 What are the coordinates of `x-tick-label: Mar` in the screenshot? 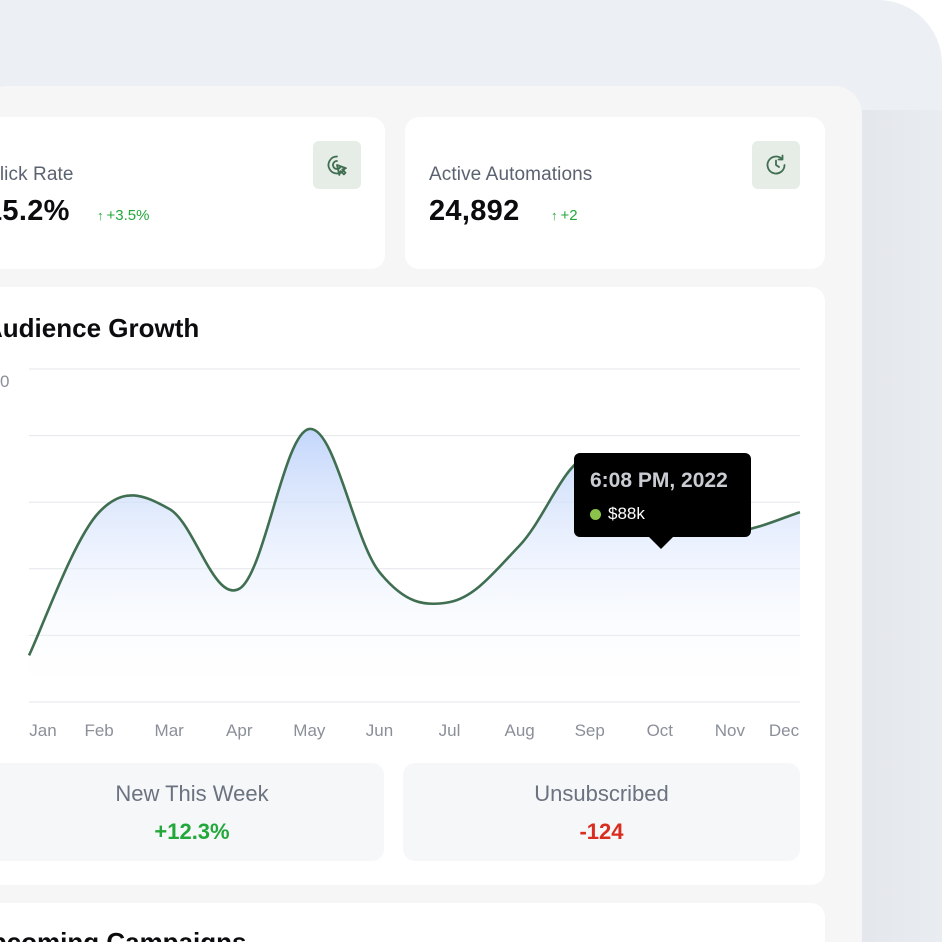 It's located at (170, 730).